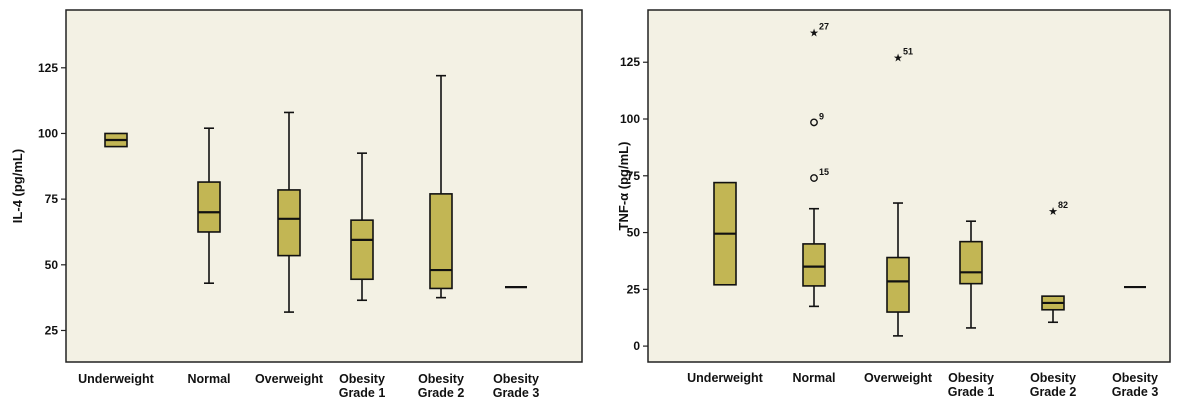 The image size is (1182, 404). What do you see at coordinates (824, 172) in the screenshot?
I see `outlier-label: 15` at bounding box center [824, 172].